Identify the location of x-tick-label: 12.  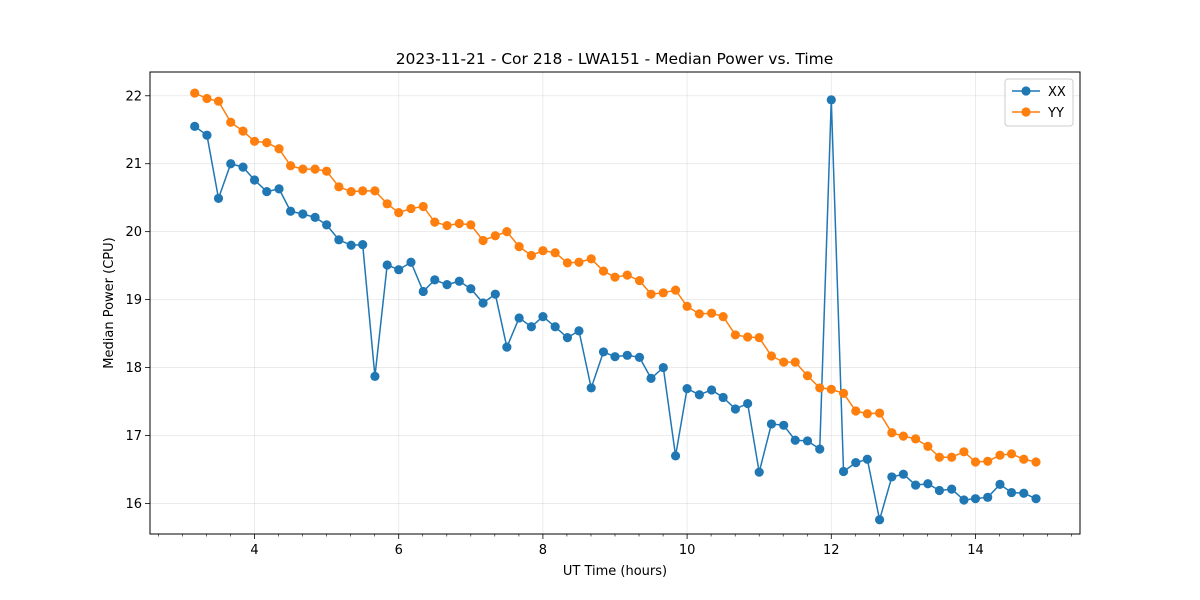
(831, 550).